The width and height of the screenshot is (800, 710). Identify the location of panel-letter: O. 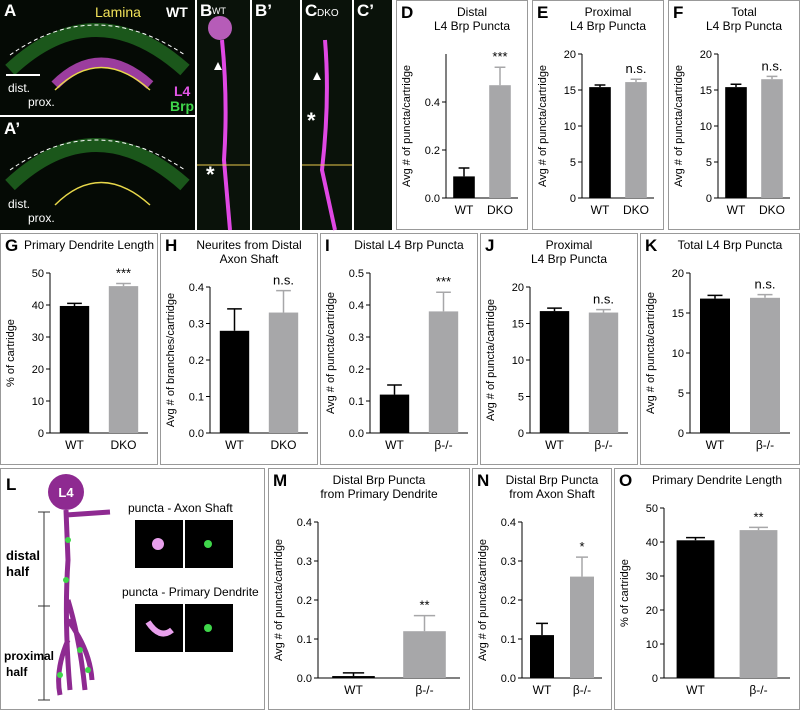
(625, 480).